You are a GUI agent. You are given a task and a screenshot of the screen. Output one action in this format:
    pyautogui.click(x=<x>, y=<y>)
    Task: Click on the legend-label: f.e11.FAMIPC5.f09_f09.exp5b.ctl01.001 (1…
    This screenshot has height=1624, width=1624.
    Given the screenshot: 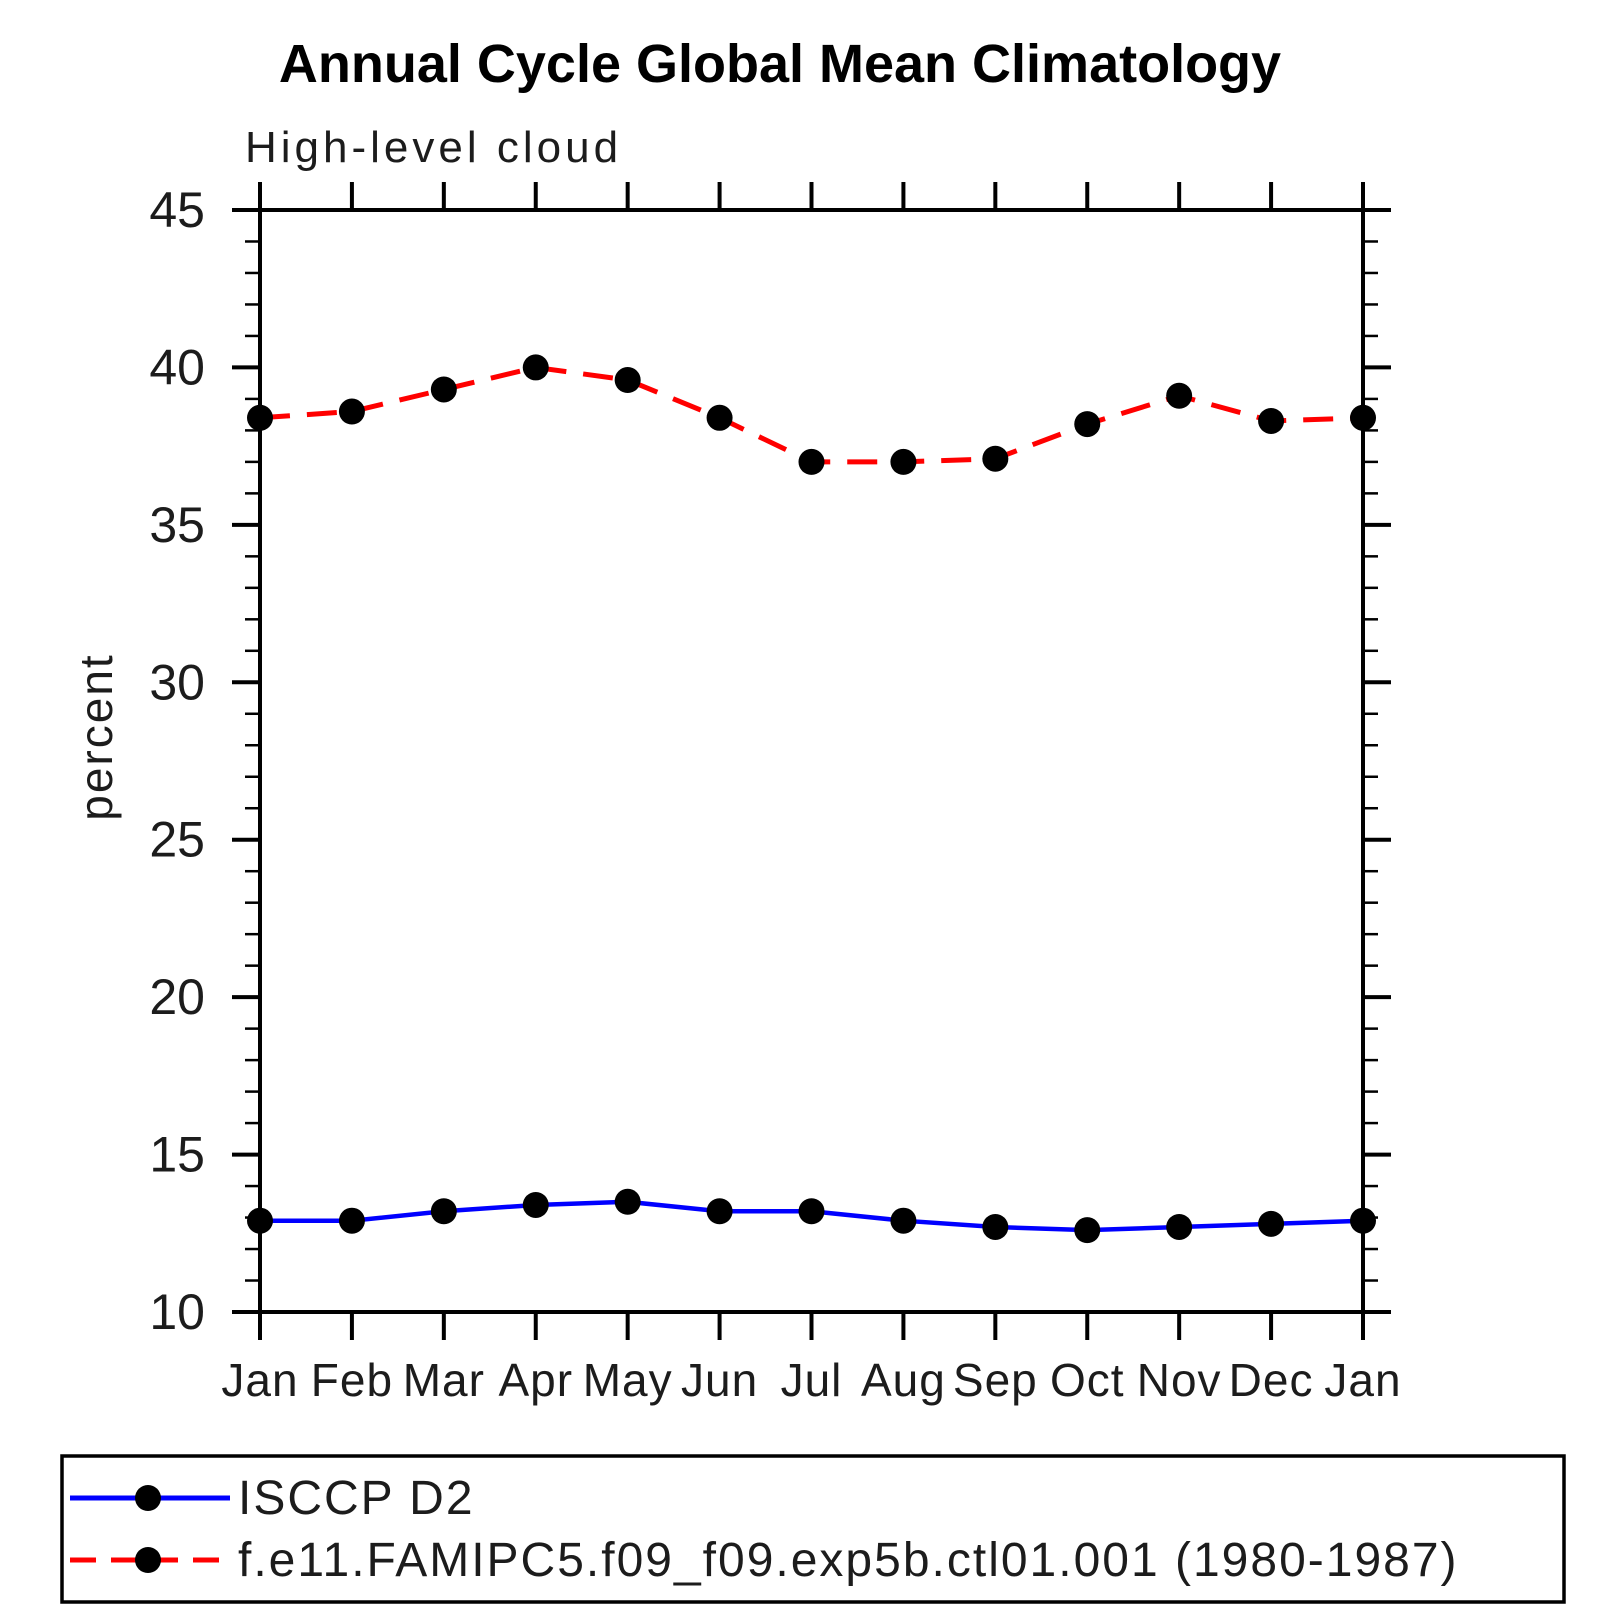 What is the action you would take?
    pyautogui.click(x=848, y=1560)
    